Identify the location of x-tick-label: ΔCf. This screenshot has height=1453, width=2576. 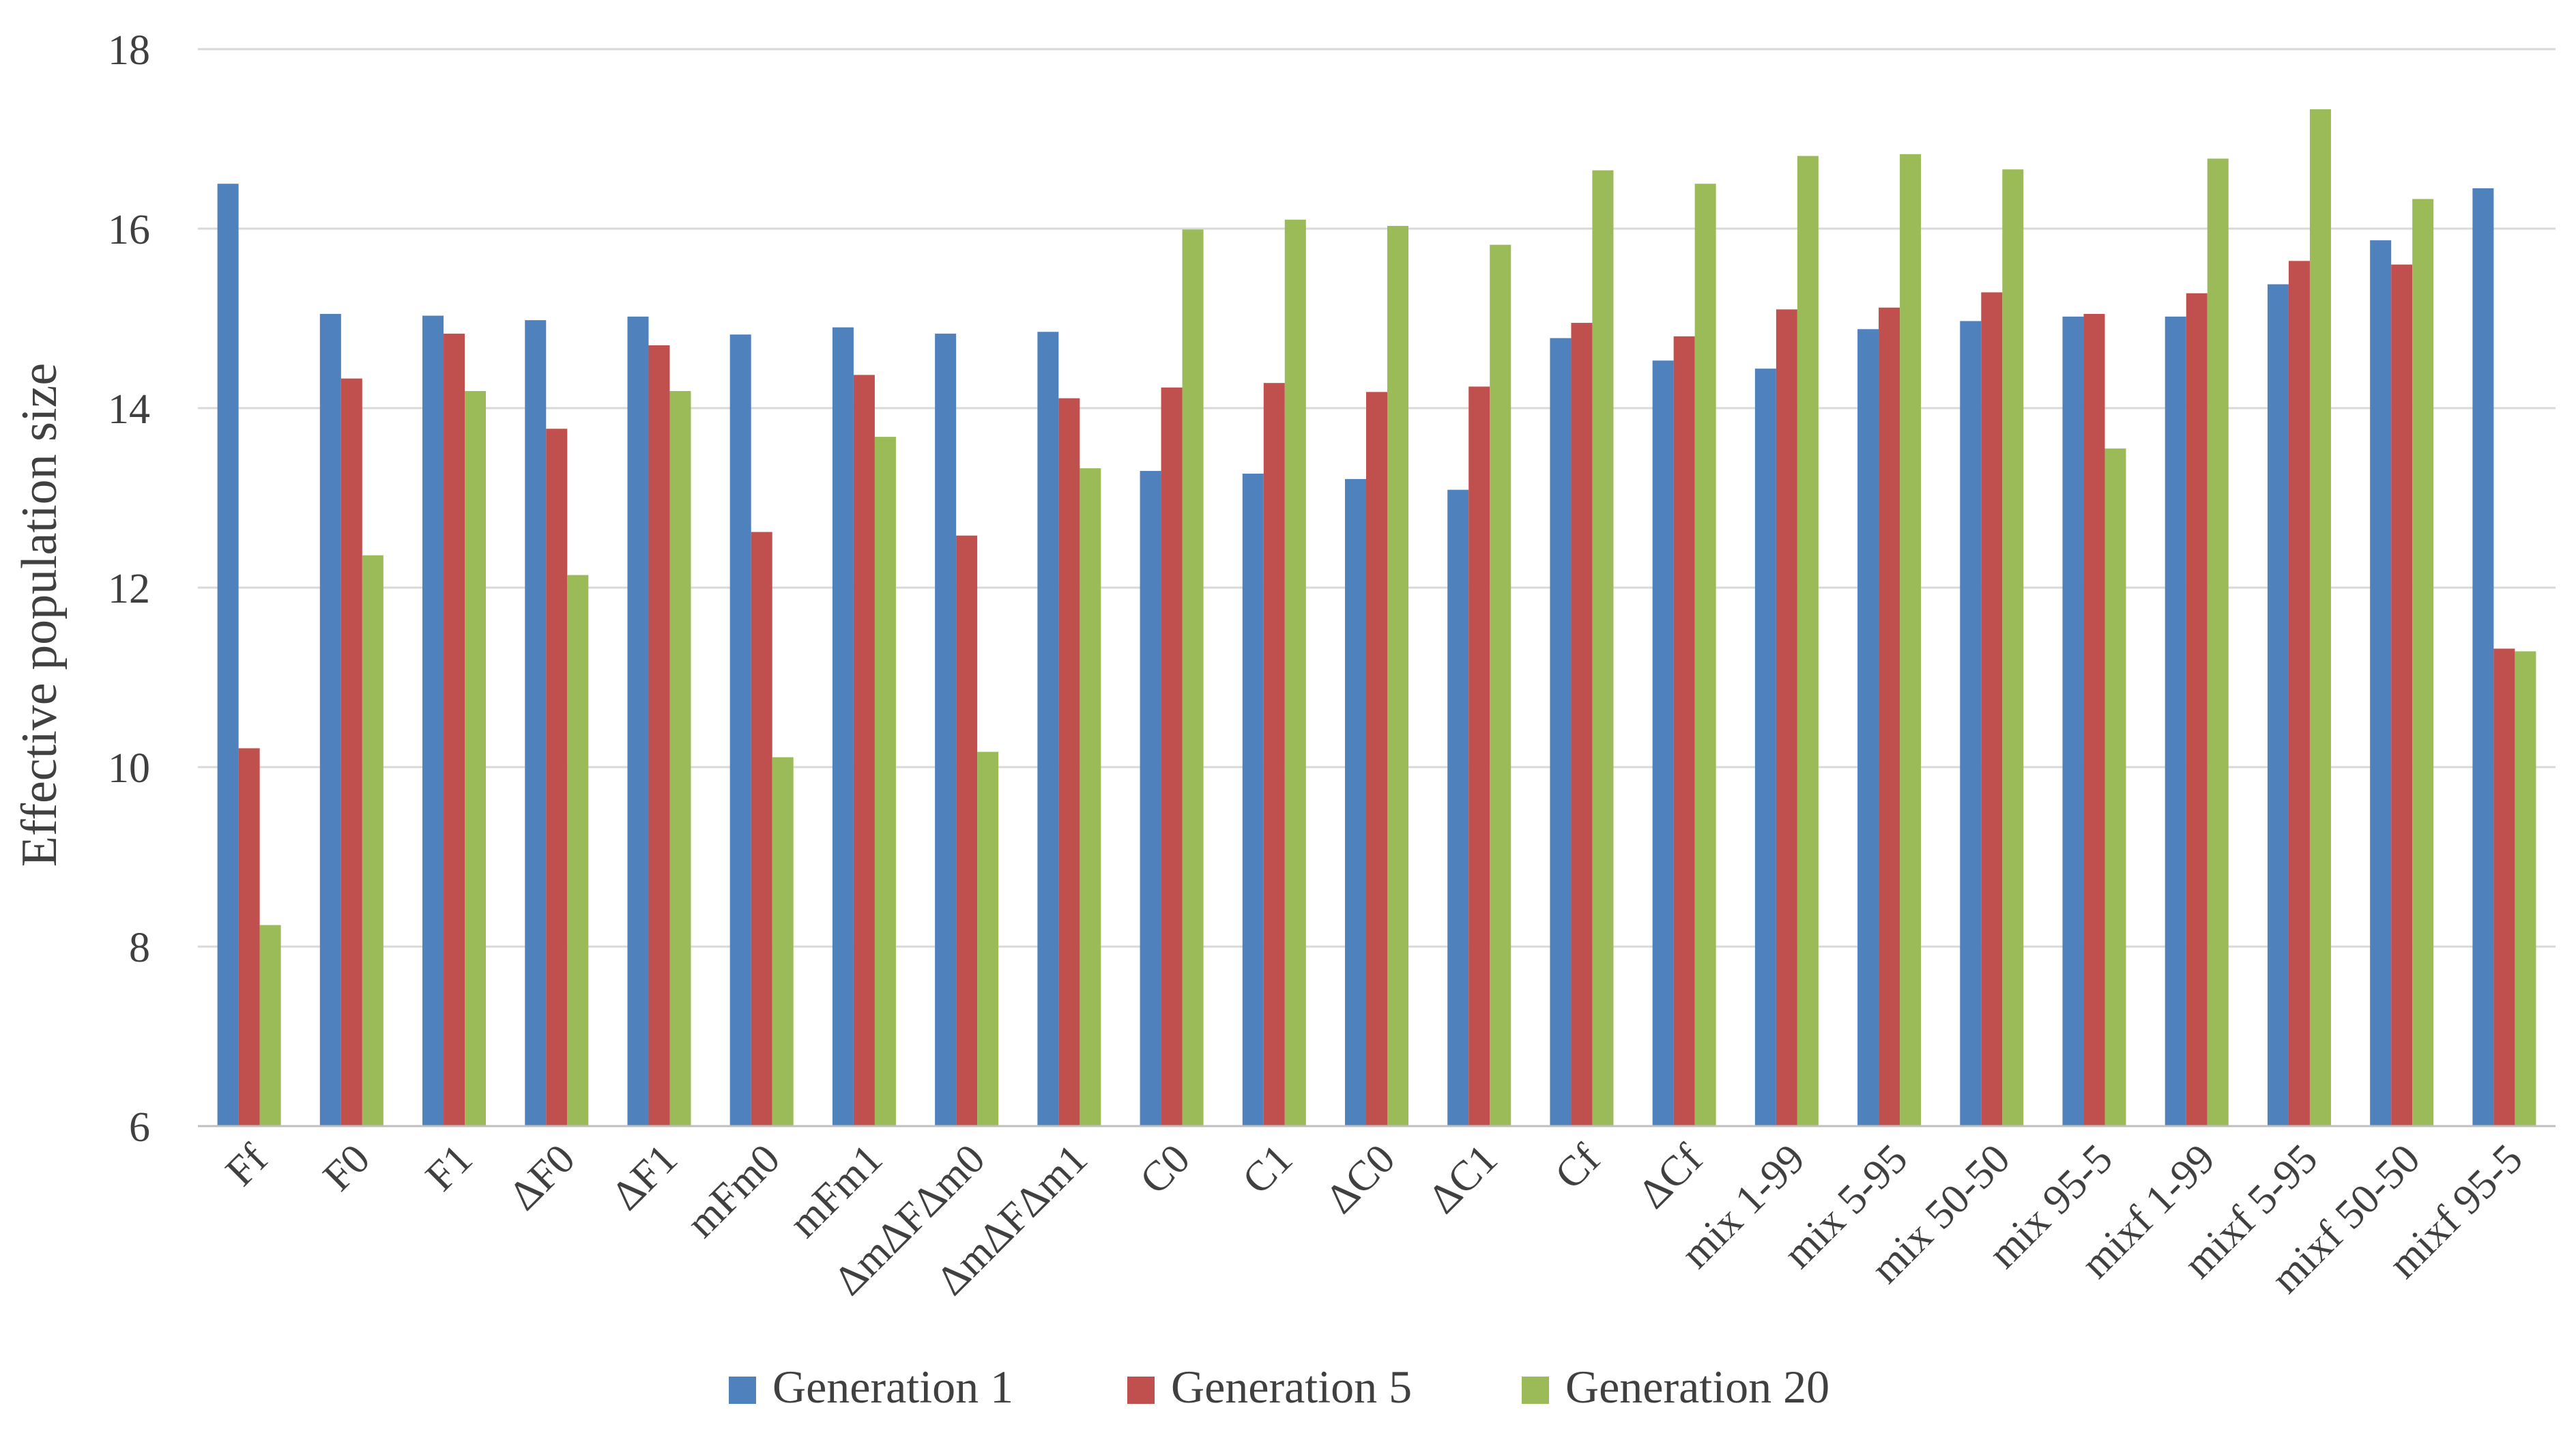
(1670, 1177).